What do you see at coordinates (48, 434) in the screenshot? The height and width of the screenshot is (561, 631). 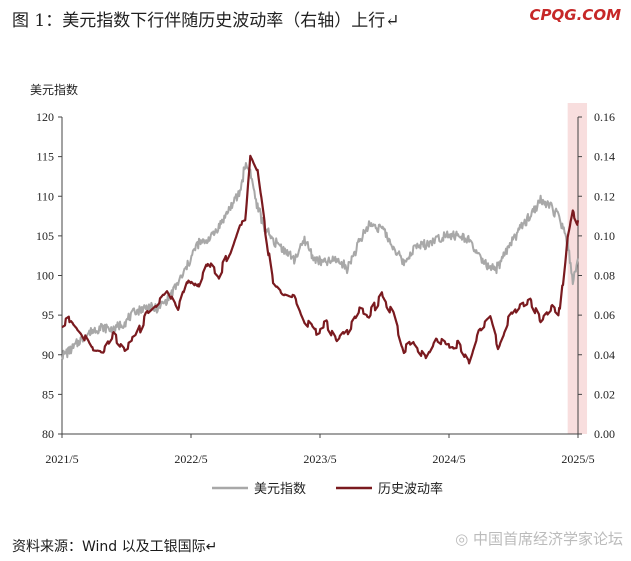 I see `left-tick-label: 80` at bounding box center [48, 434].